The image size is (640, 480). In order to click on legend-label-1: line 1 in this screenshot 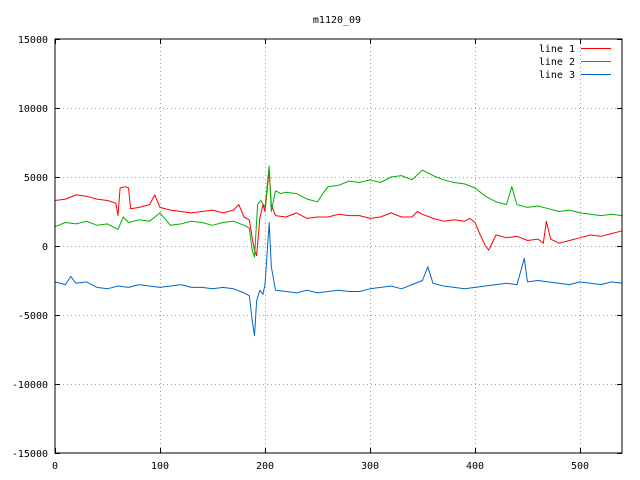, I will do `click(557, 49)`.